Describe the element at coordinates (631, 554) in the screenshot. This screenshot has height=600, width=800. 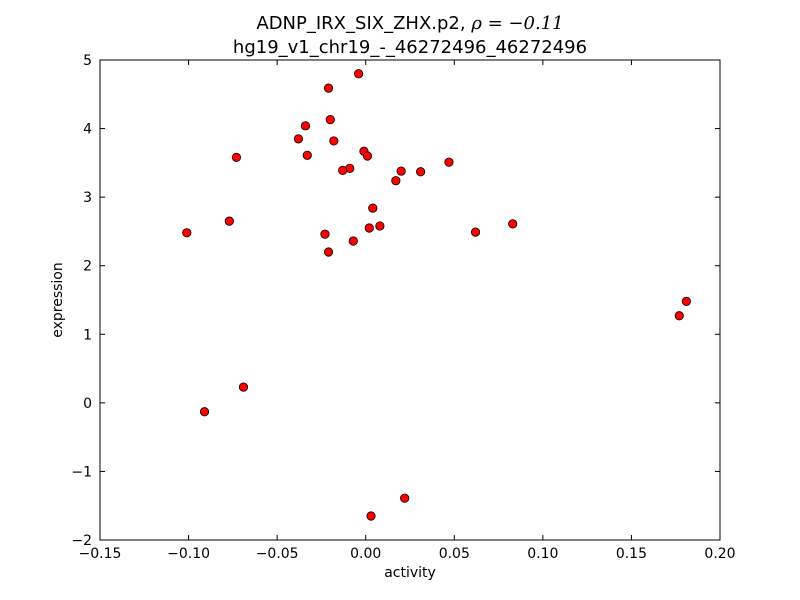
I see `x-tick-label: 0.15` at that location.